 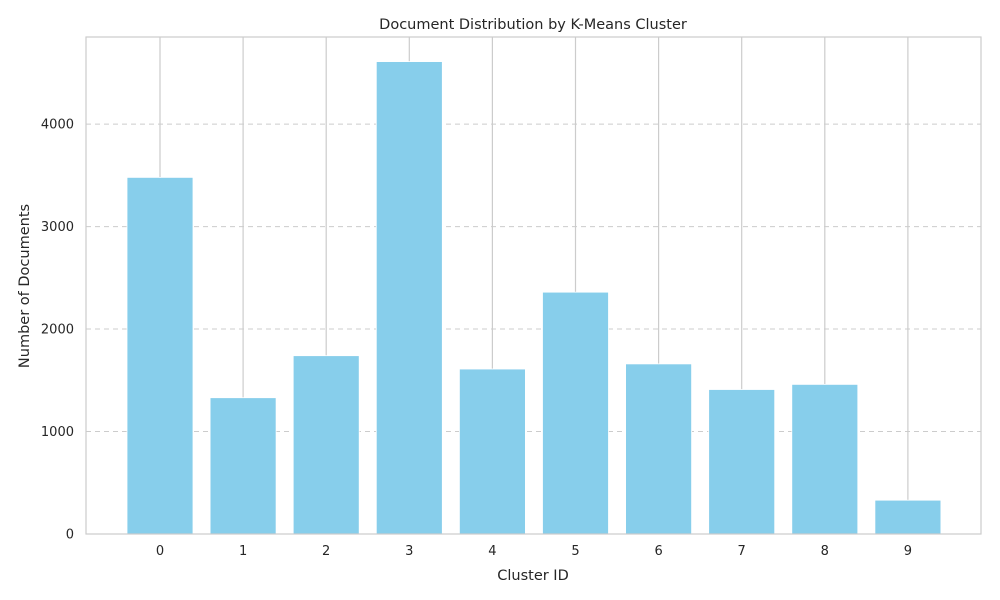 I want to click on y-tick-label: 4000, so click(x=57, y=125).